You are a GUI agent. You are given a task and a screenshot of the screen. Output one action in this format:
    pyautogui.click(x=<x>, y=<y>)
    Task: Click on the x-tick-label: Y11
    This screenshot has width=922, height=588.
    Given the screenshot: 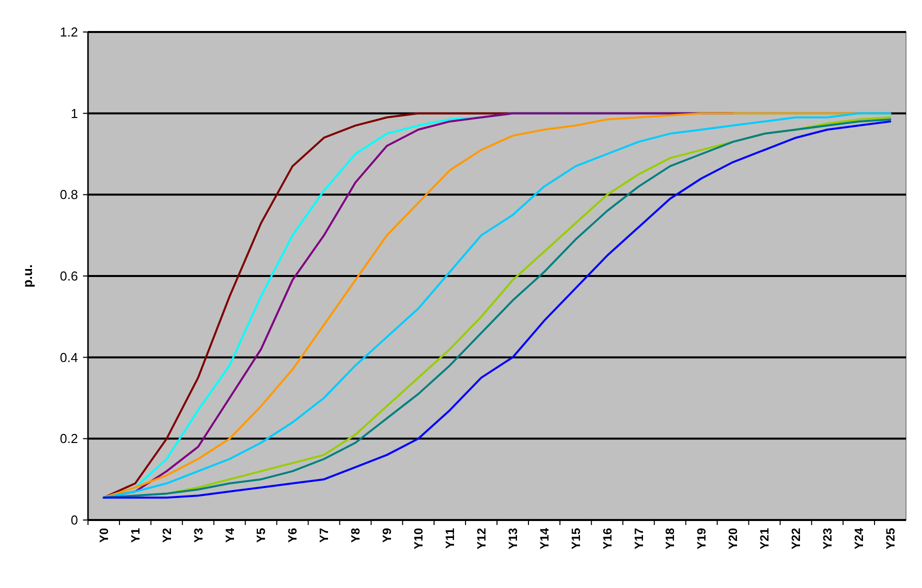 What is the action you would take?
    pyautogui.click(x=450, y=538)
    